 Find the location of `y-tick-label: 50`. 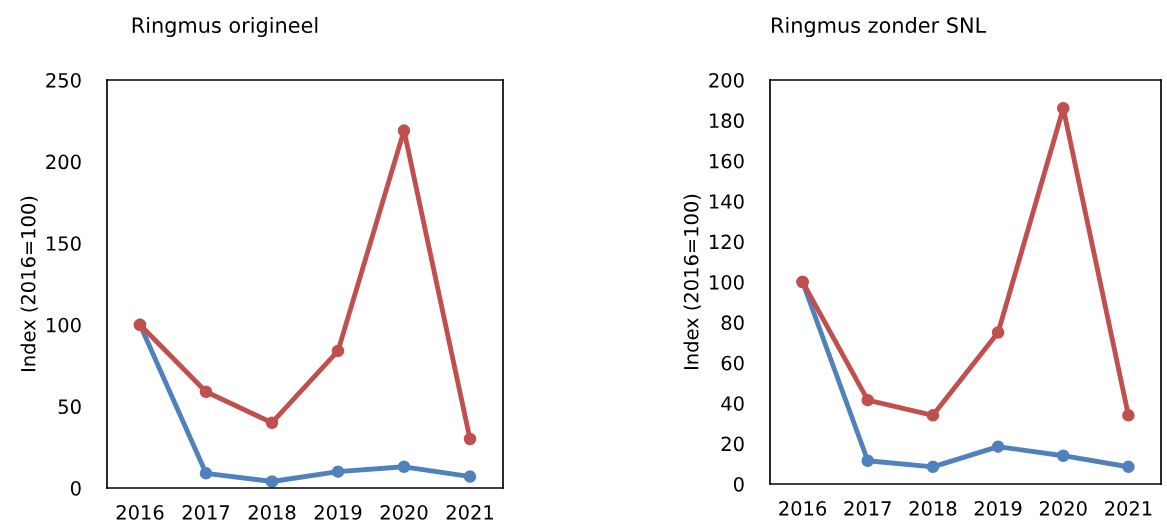

y-tick-label: 50 is located at coordinates (69, 407).